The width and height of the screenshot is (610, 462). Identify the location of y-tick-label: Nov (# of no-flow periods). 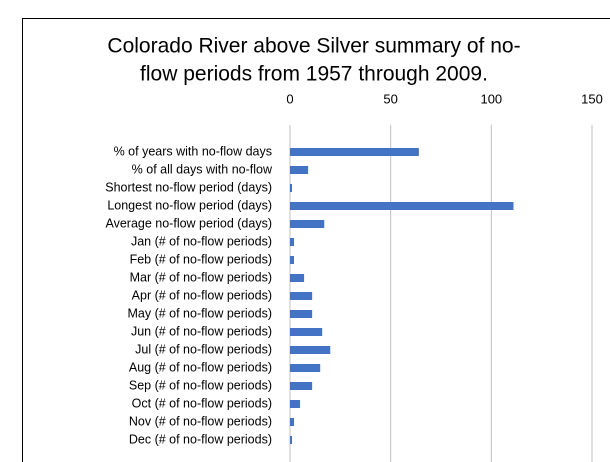
(200, 421).